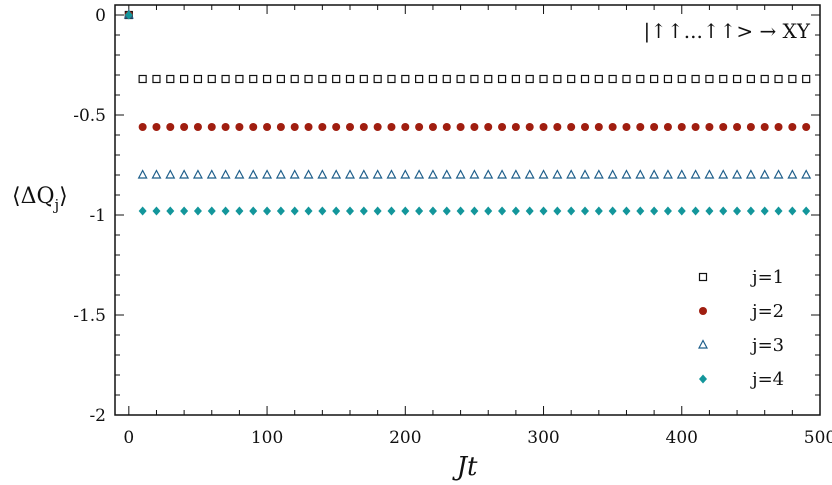 The image size is (832, 485). I want to click on x-tick-label: 100, so click(267, 438).